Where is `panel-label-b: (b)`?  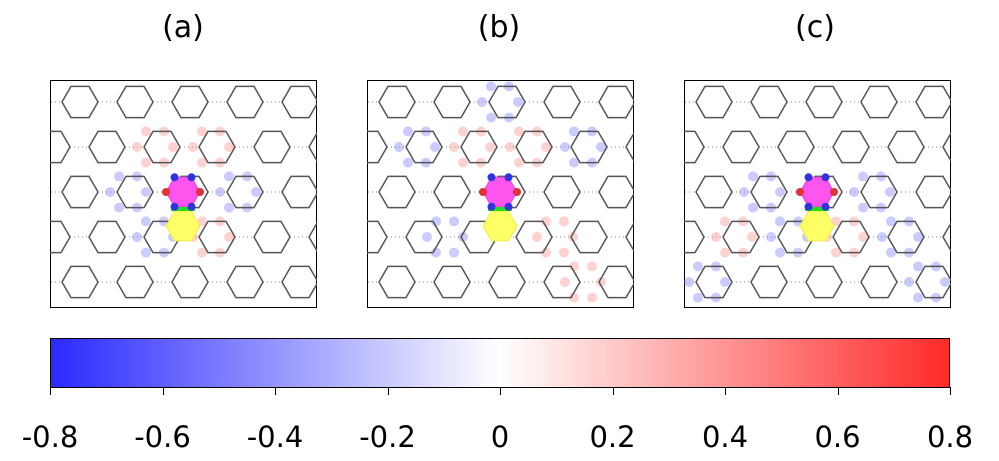
panel-label-b: (b) is located at coordinates (499, 27).